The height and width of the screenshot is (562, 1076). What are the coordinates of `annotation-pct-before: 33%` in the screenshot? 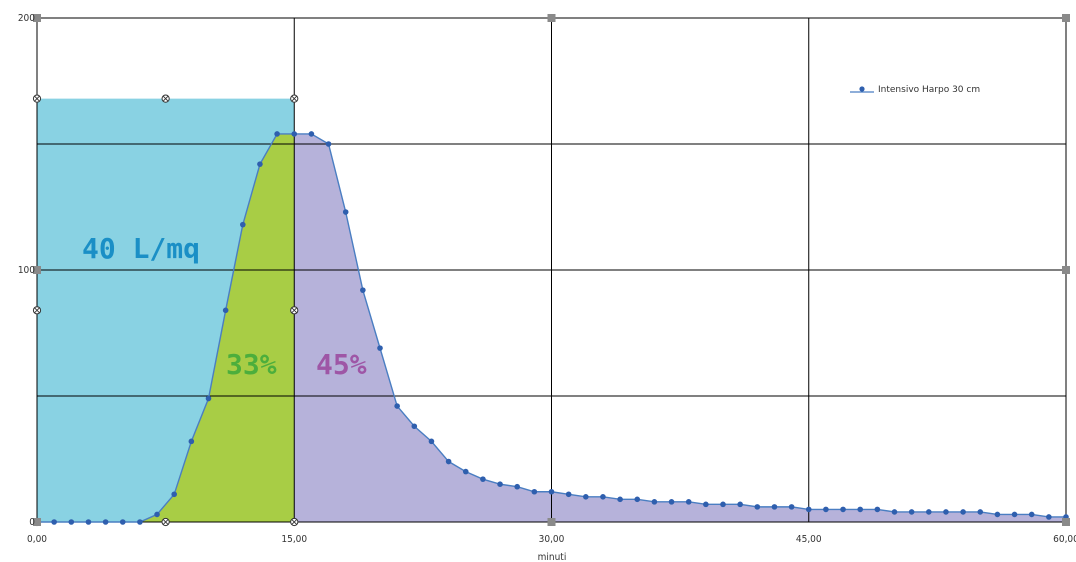 It's located at (251, 364).